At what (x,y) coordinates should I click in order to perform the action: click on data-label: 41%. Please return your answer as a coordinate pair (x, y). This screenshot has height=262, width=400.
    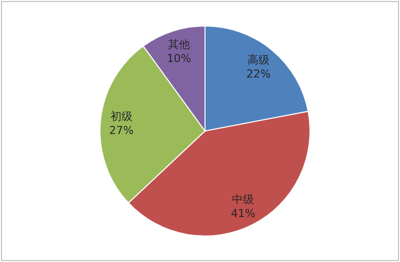
    Looking at the image, I should click on (243, 213).